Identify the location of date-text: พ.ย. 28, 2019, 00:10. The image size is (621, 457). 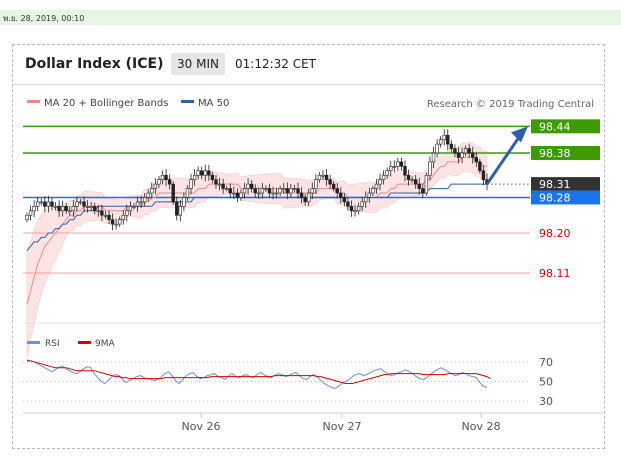
(44, 18).